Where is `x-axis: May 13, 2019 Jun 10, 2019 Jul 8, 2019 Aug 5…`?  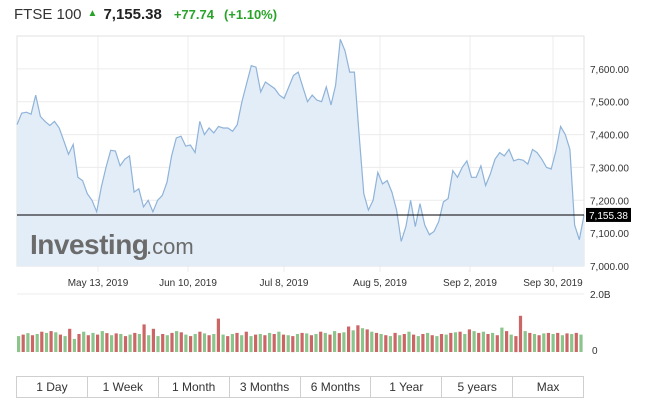 x-axis: May 13, 2019 Jun 10, 2019 Jul 8, 2019 Aug 5… is located at coordinates (325, 283).